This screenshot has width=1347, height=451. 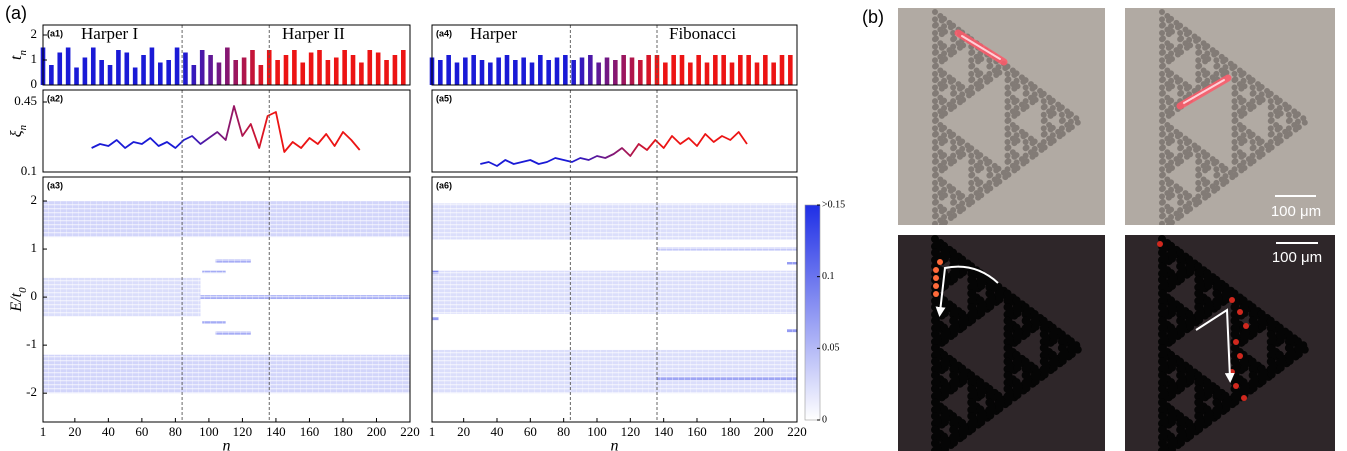 I want to click on colorbar-tick-label: >0.15, so click(x=833, y=204).